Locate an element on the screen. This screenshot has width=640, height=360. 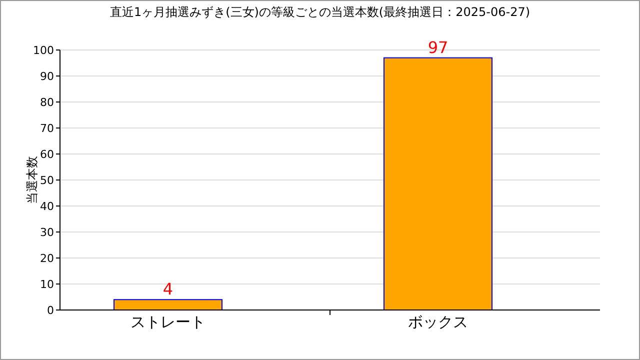
y-tick-label: 100 is located at coordinates (43, 50).